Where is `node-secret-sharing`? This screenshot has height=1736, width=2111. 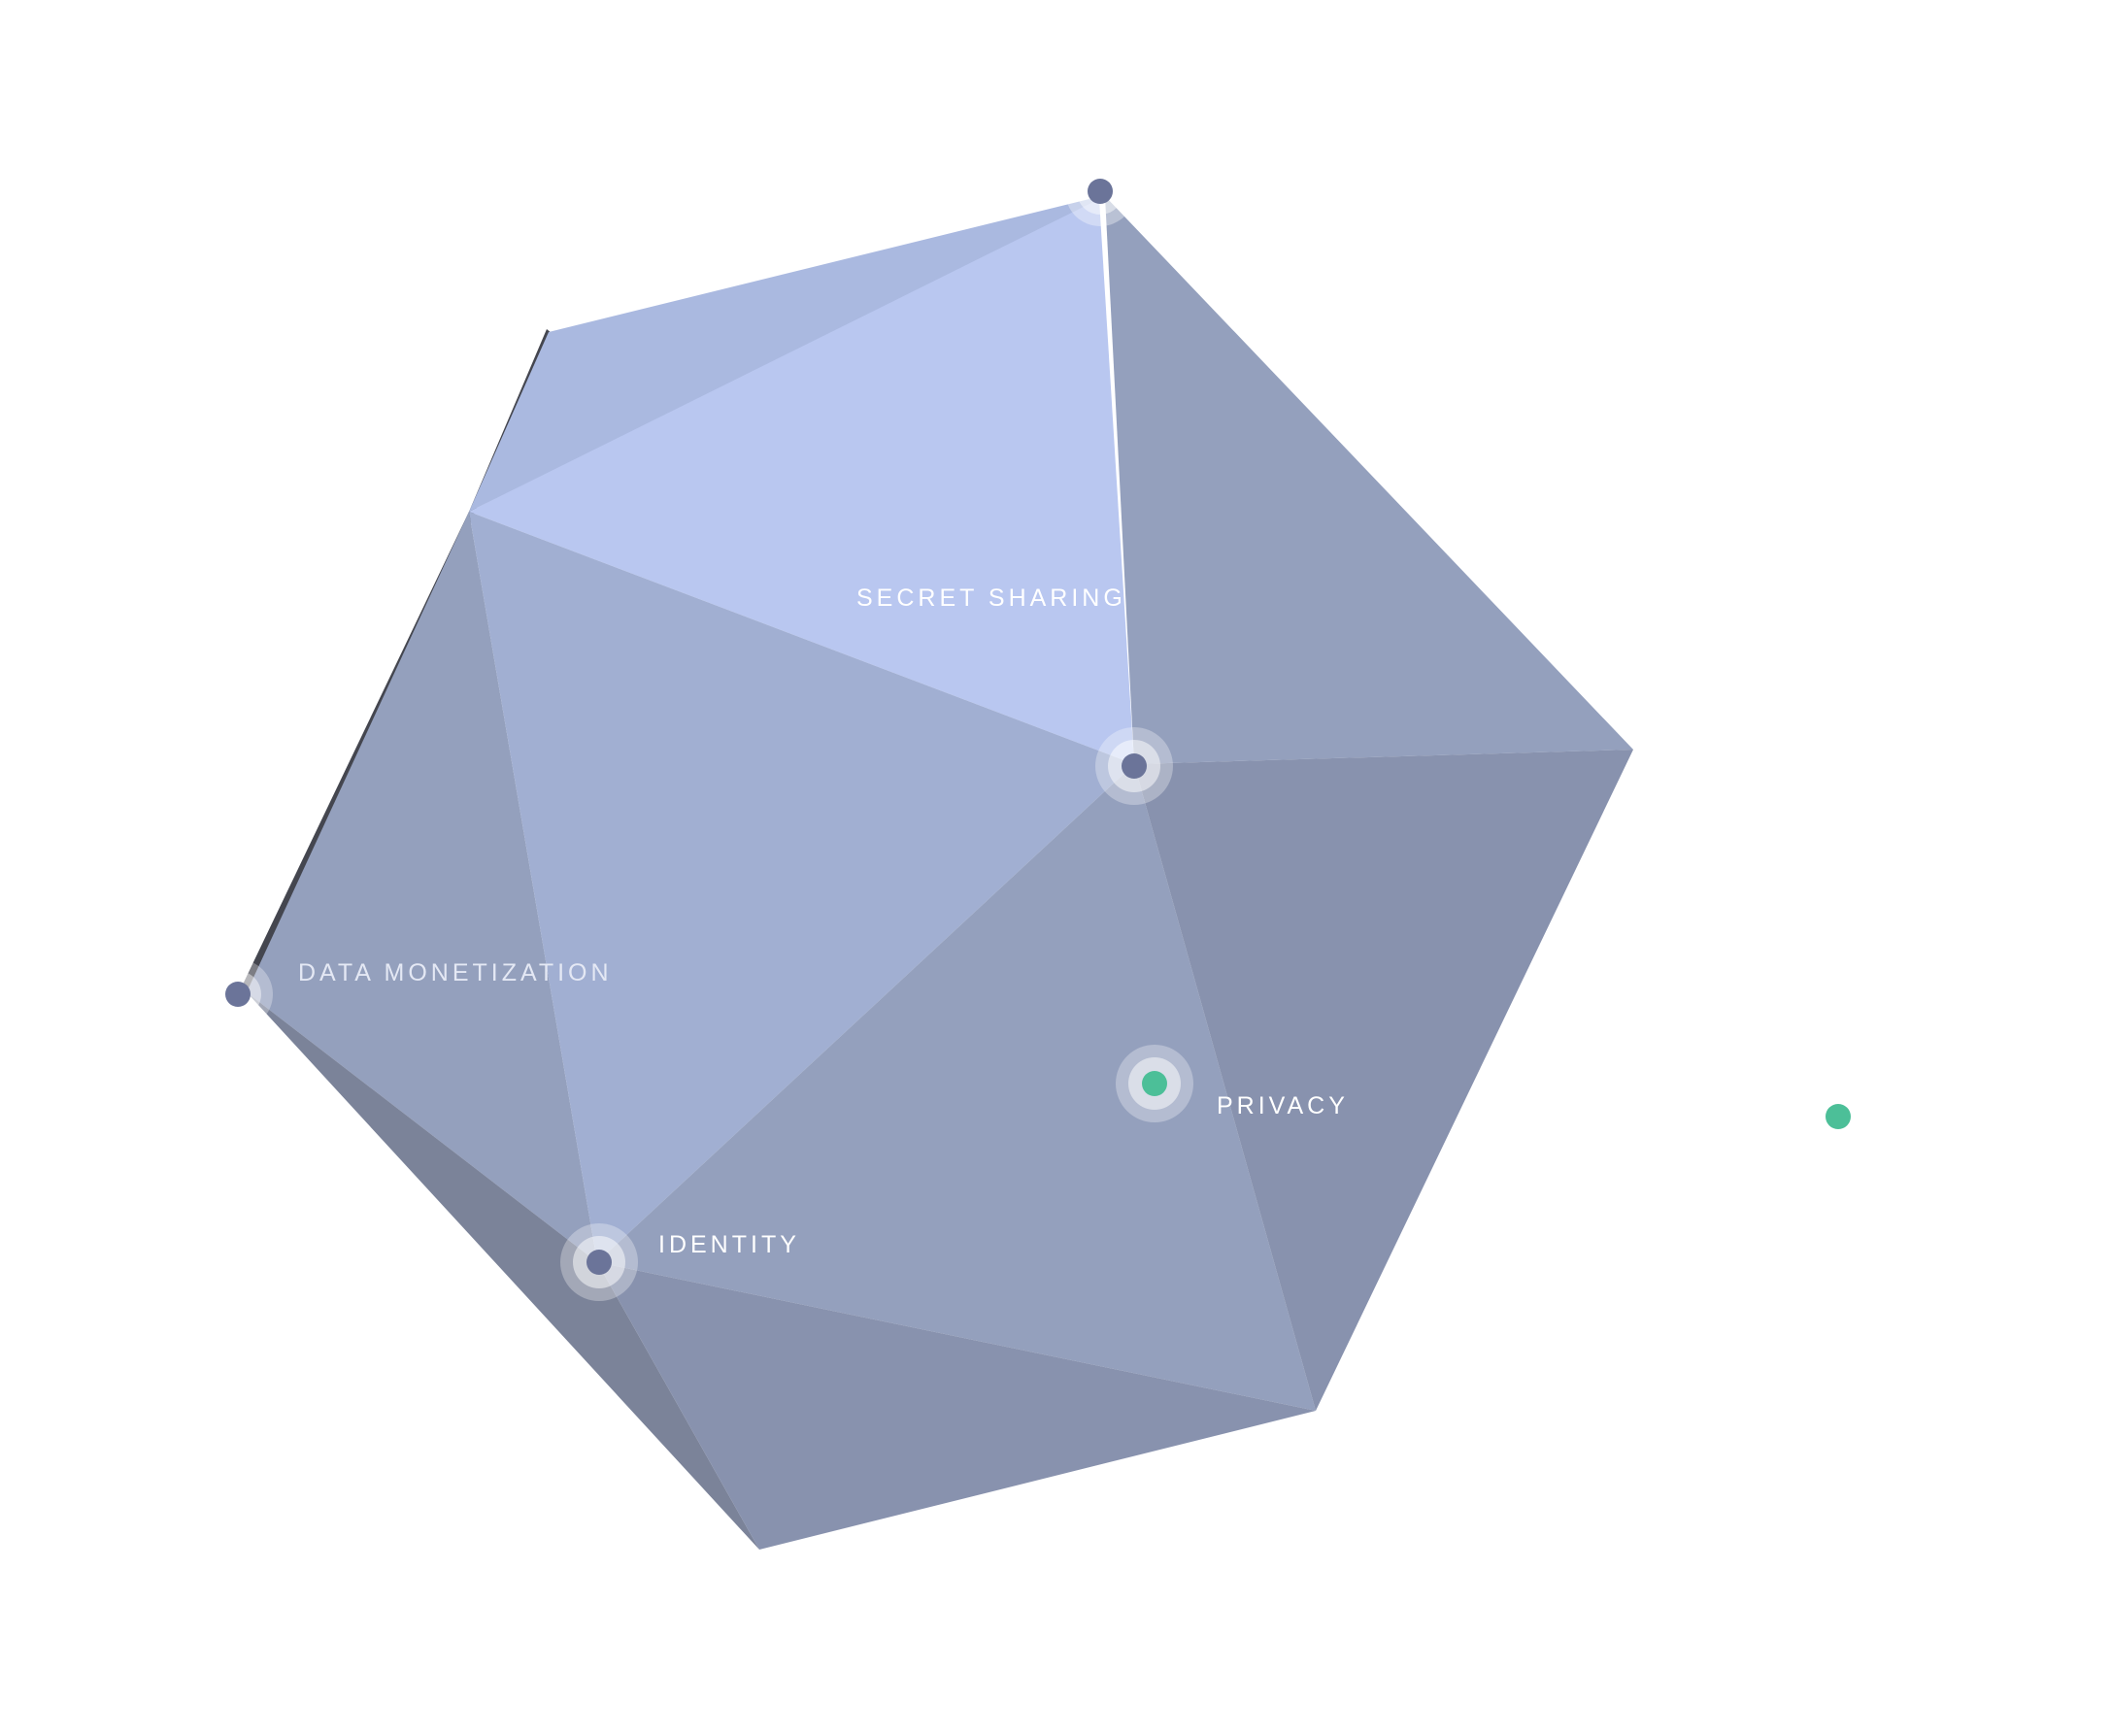 node-secret-sharing is located at coordinates (1134, 766).